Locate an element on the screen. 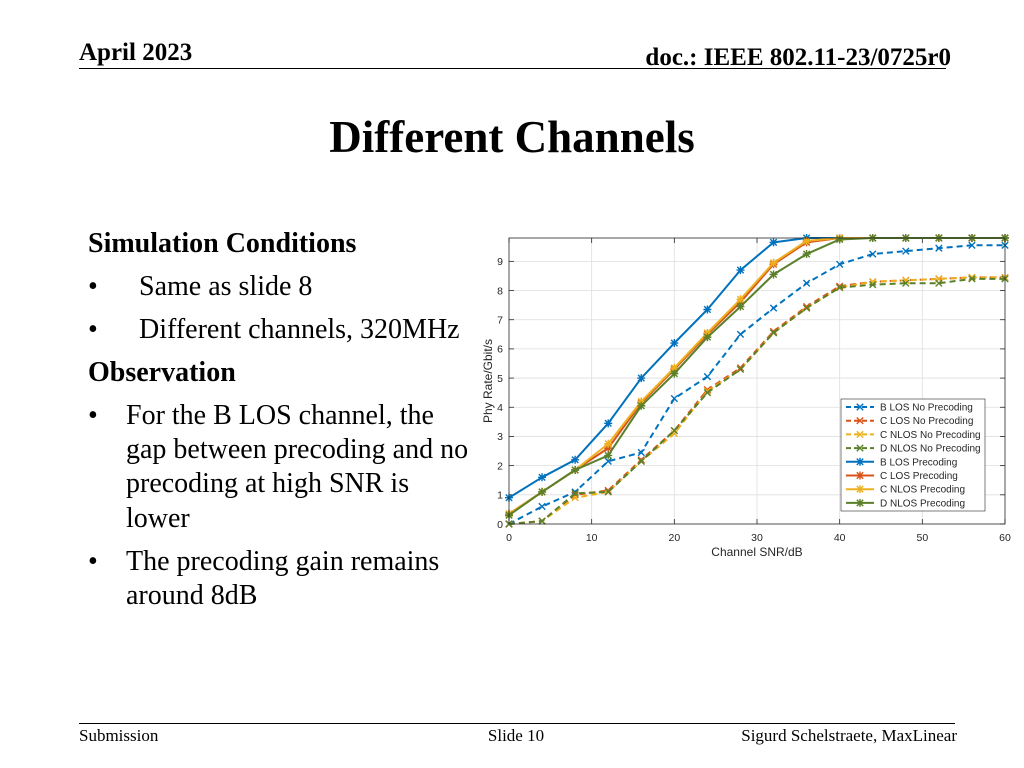  footer-divider is located at coordinates (517, 723).